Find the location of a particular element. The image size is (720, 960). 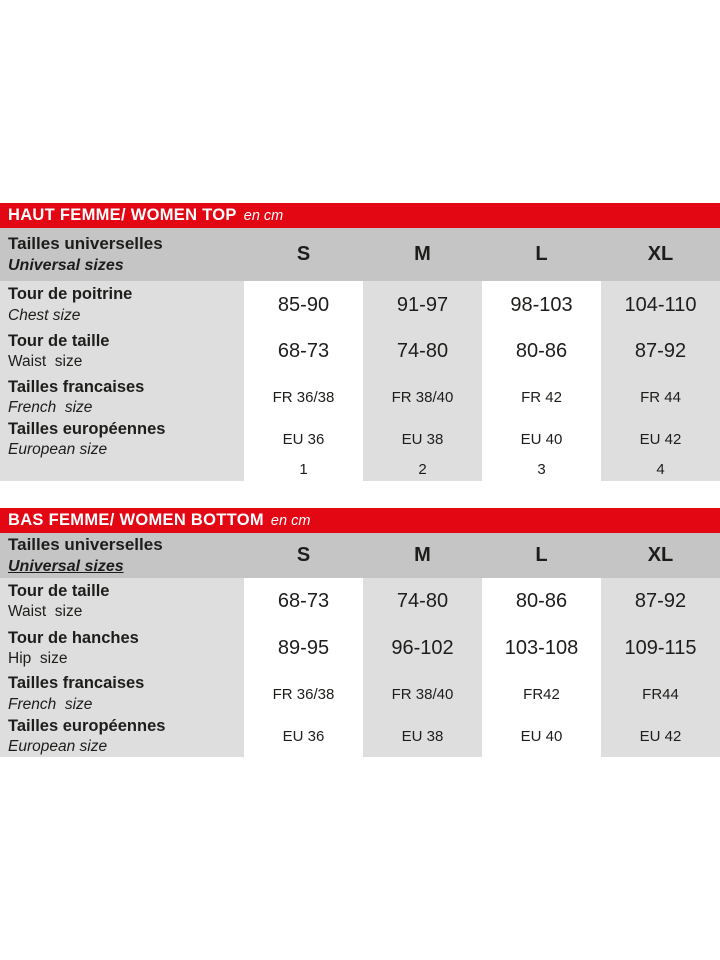

size-value: 2 is located at coordinates (422, 469).